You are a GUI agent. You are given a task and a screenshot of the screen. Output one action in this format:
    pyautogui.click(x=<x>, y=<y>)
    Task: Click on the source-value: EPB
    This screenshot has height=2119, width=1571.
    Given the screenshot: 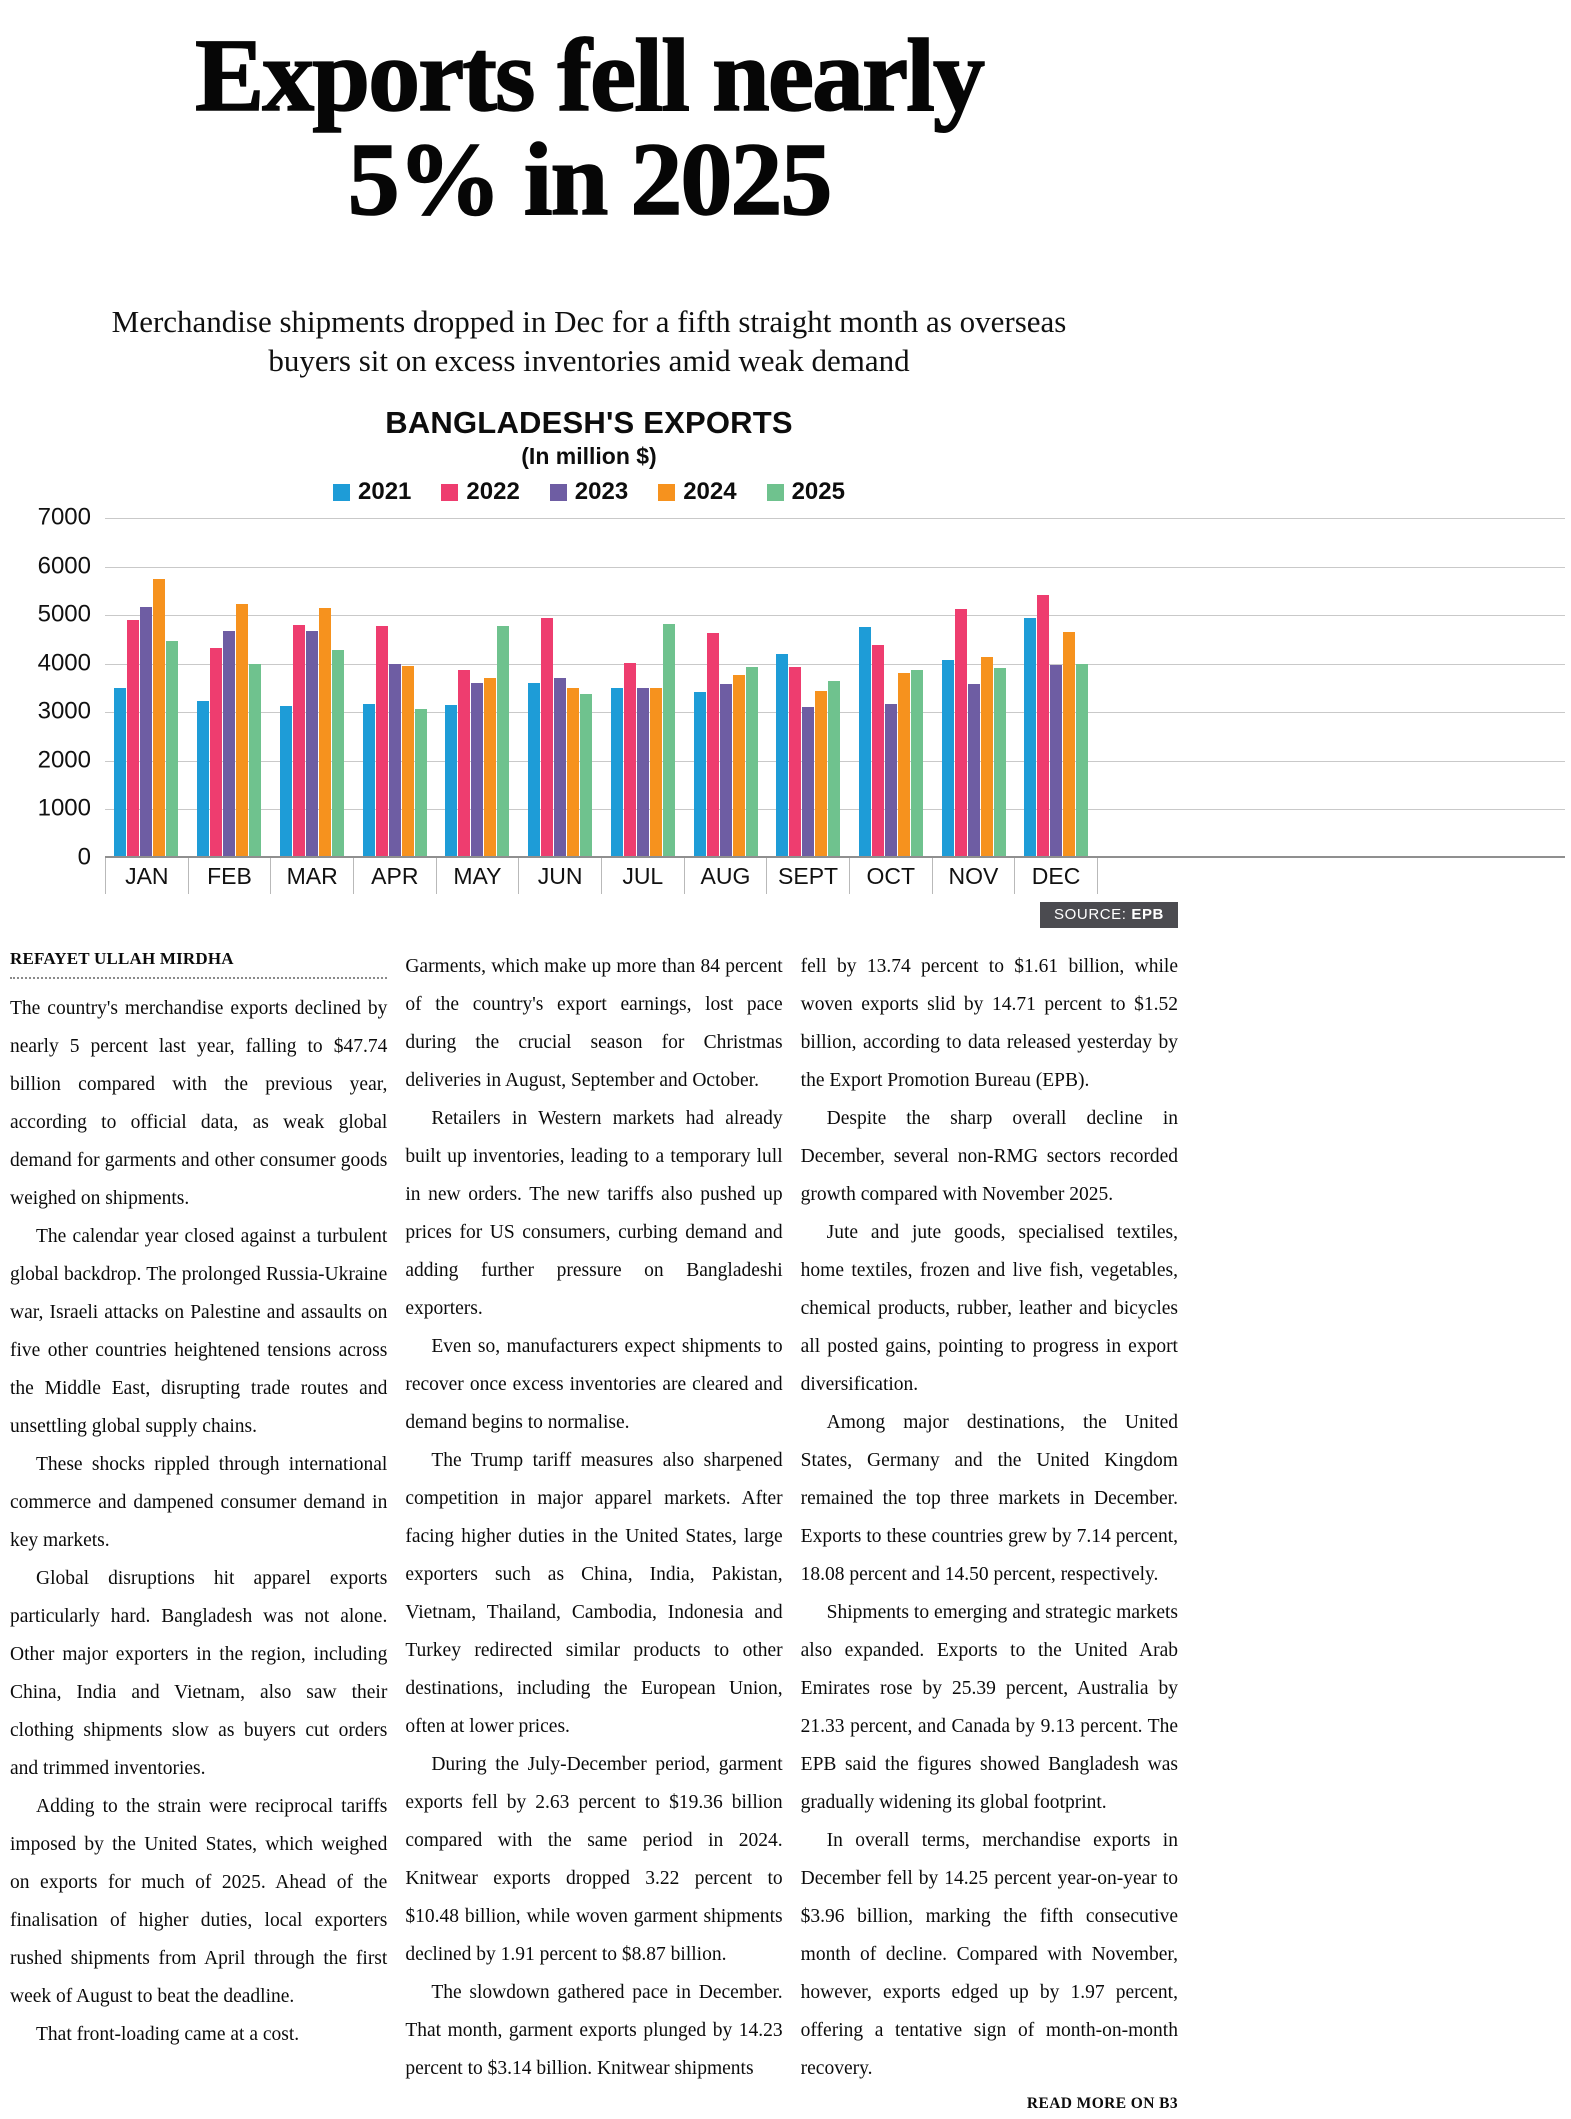 What is the action you would take?
    pyautogui.click(x=1147, y=915)
    